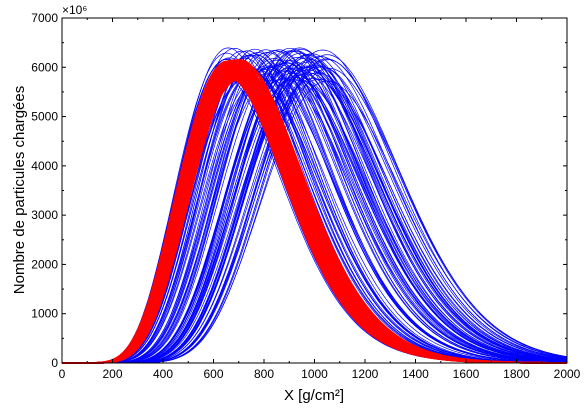 The width and height of the screenshot is (585, 408). I want to click on x-tick-label: 200, so click(112, 374).